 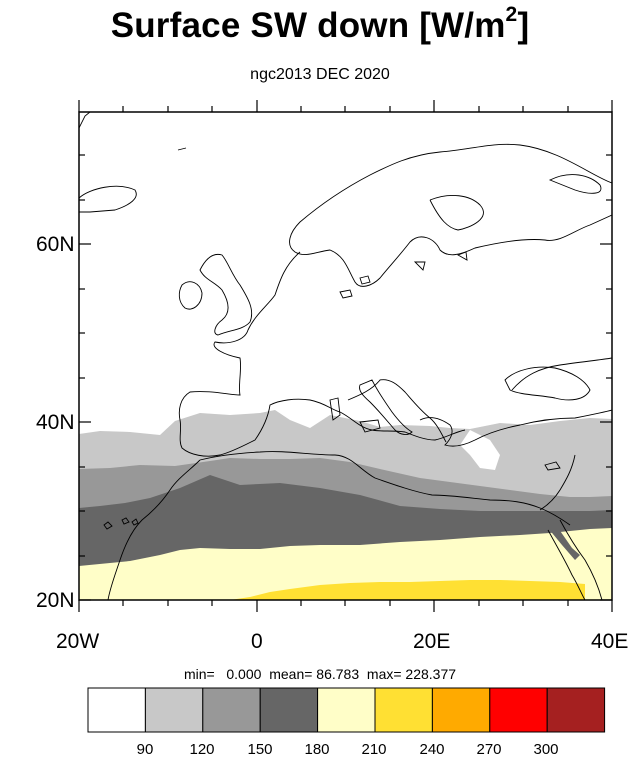 I want to click on stats-max-value: 228.377, so click(x=431, y=674).